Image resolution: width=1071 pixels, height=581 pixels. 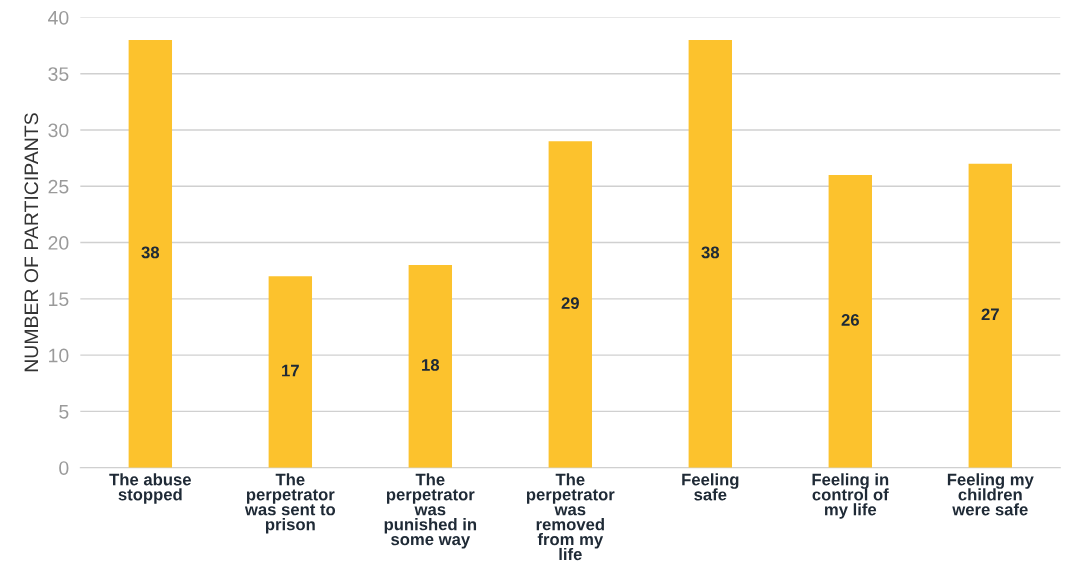 I want to click on data-label: 18, so click(x=431, y=365).